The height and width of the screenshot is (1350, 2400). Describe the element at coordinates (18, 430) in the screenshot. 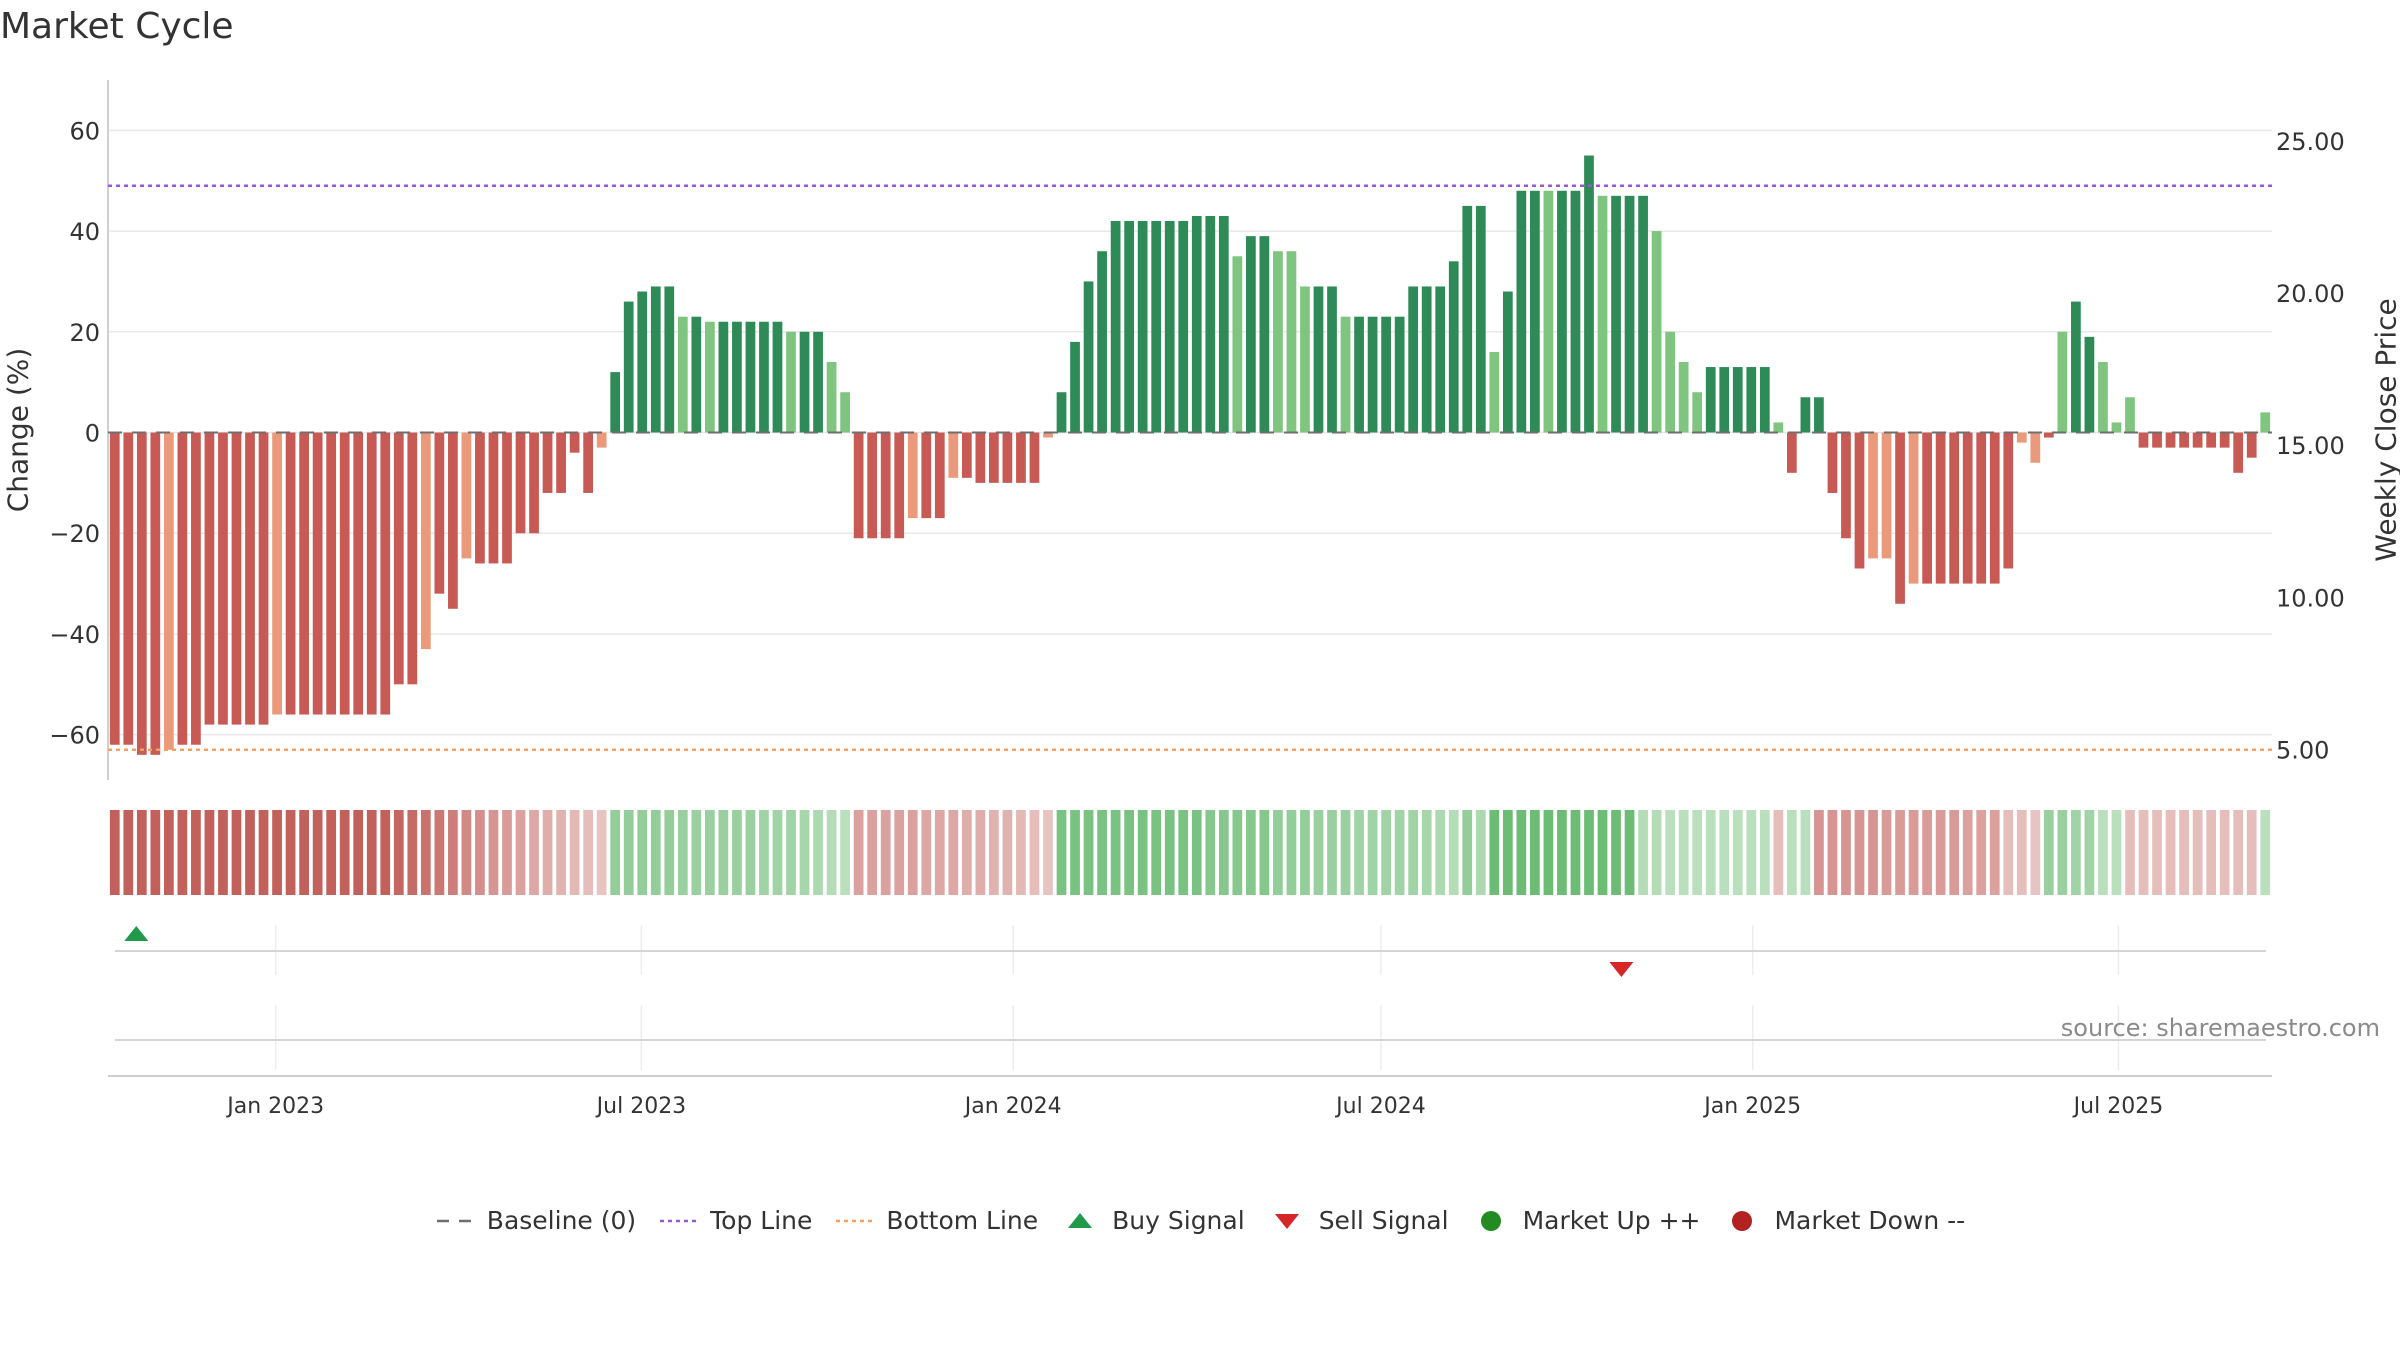

I see `y-axis-title: Change (%)` at that location.